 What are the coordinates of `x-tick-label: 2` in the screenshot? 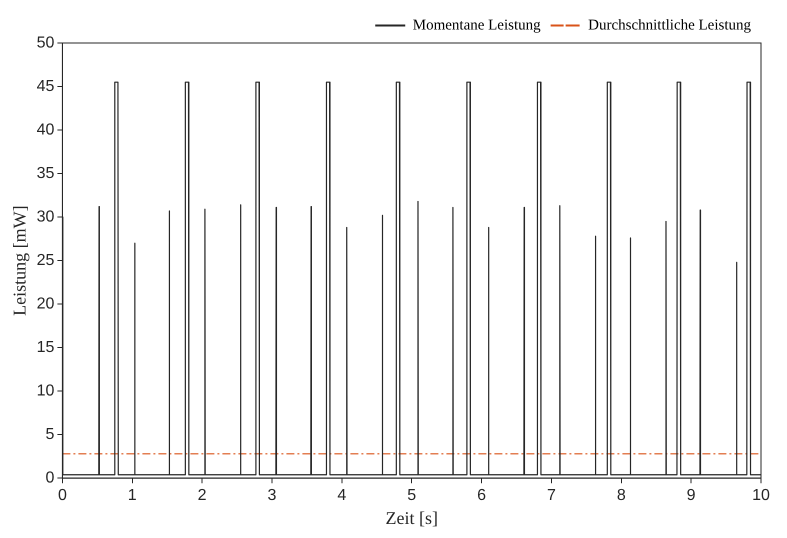 It's located at (202, 495).